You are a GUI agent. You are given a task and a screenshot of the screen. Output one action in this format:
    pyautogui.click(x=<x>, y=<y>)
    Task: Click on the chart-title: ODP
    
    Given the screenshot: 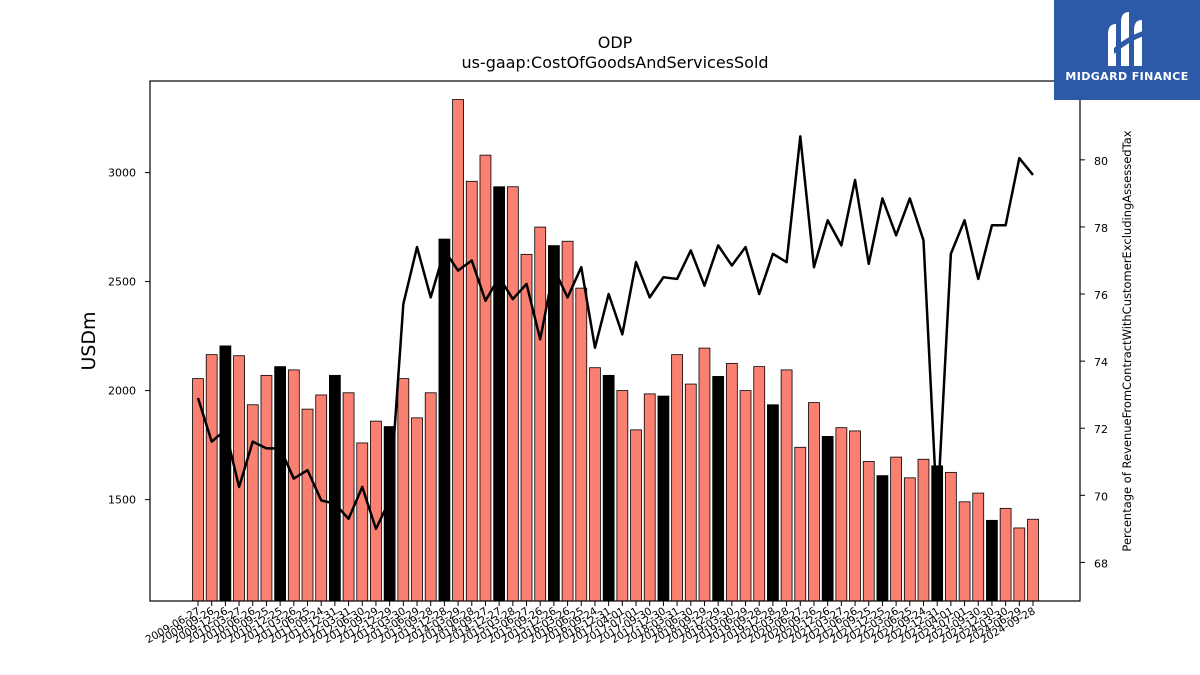 What is the action you would take?
    pyautogui.click(x=615, y=42)
    